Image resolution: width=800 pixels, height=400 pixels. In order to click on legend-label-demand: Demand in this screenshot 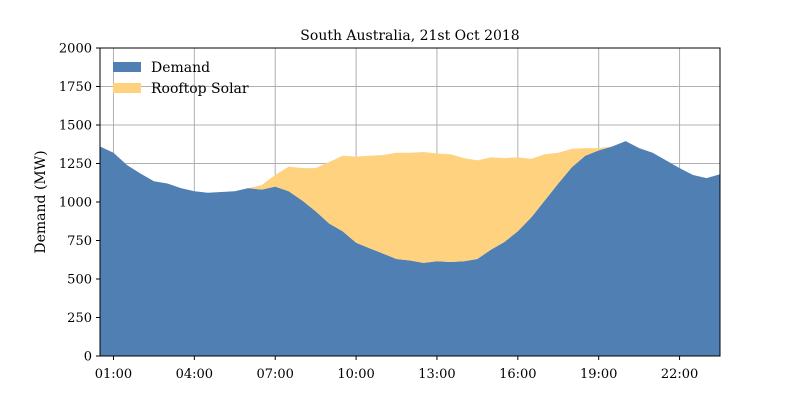, I will do `click(180, 68)`.